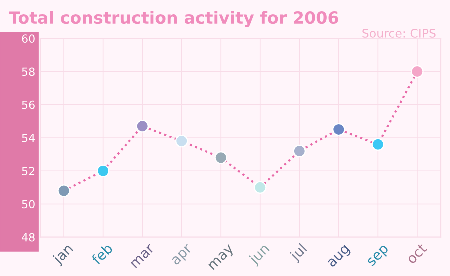 The width and height of the screenshot is (450, 276). What do you see at coordinates (183, 256) in the screenshot?
I see `x-tick-label: apr` at bounding box center [183, 256].